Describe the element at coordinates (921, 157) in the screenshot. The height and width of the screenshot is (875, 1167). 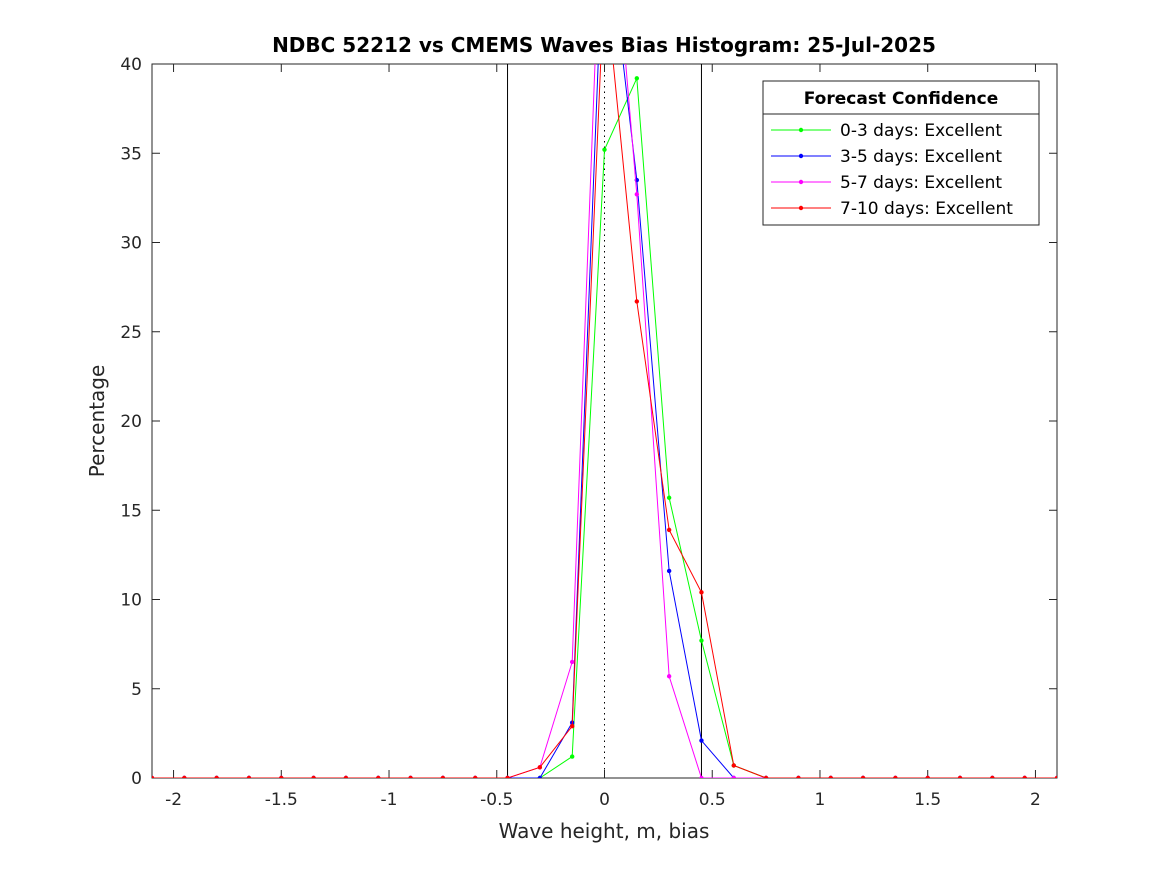
I see `legend-label: 3-5 days: Excellent` at that location.